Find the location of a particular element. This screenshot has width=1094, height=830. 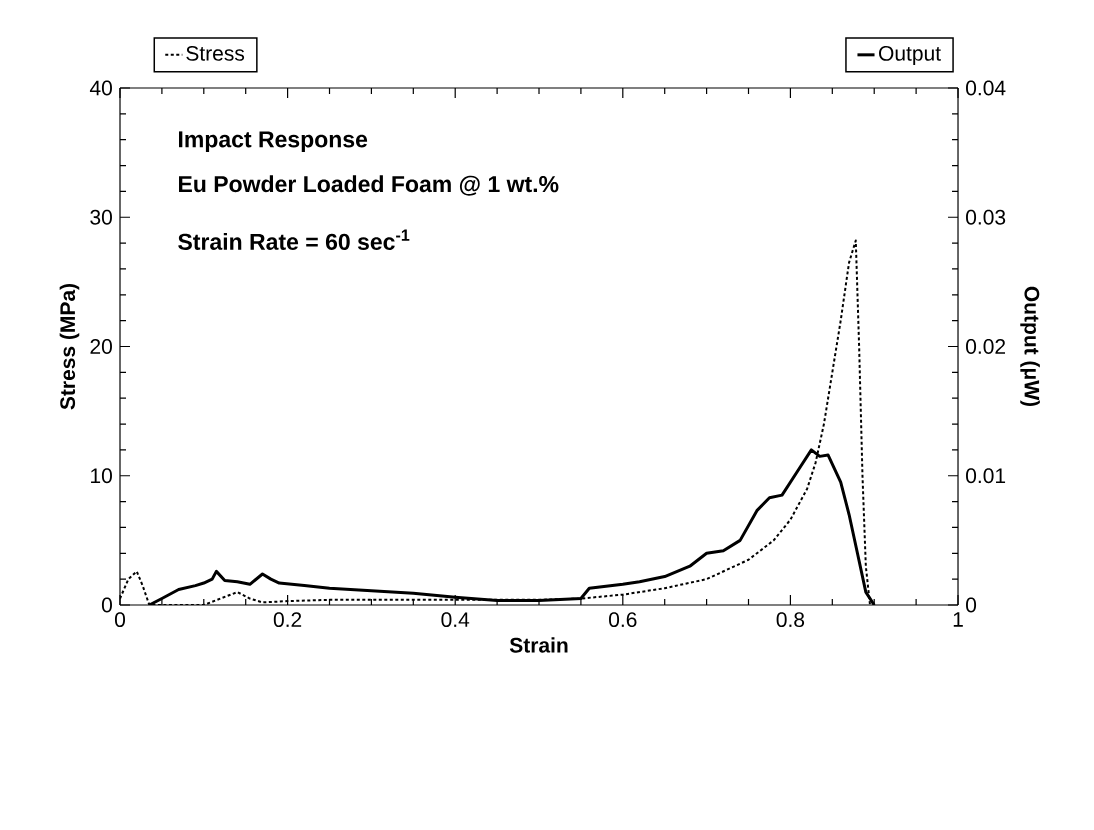

annotation: Eu Powder Loaded Foam @ 1 wt.% is located at coordinates (369, 185).